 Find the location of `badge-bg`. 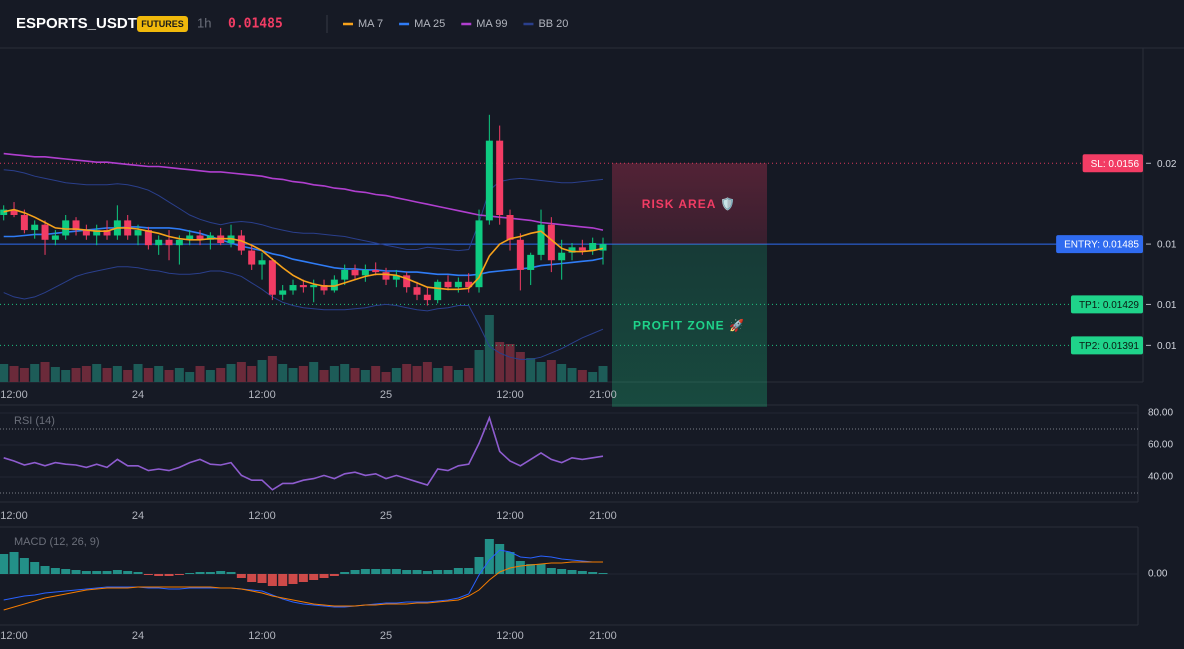

badge-bg is located at coordinates (162, 24).